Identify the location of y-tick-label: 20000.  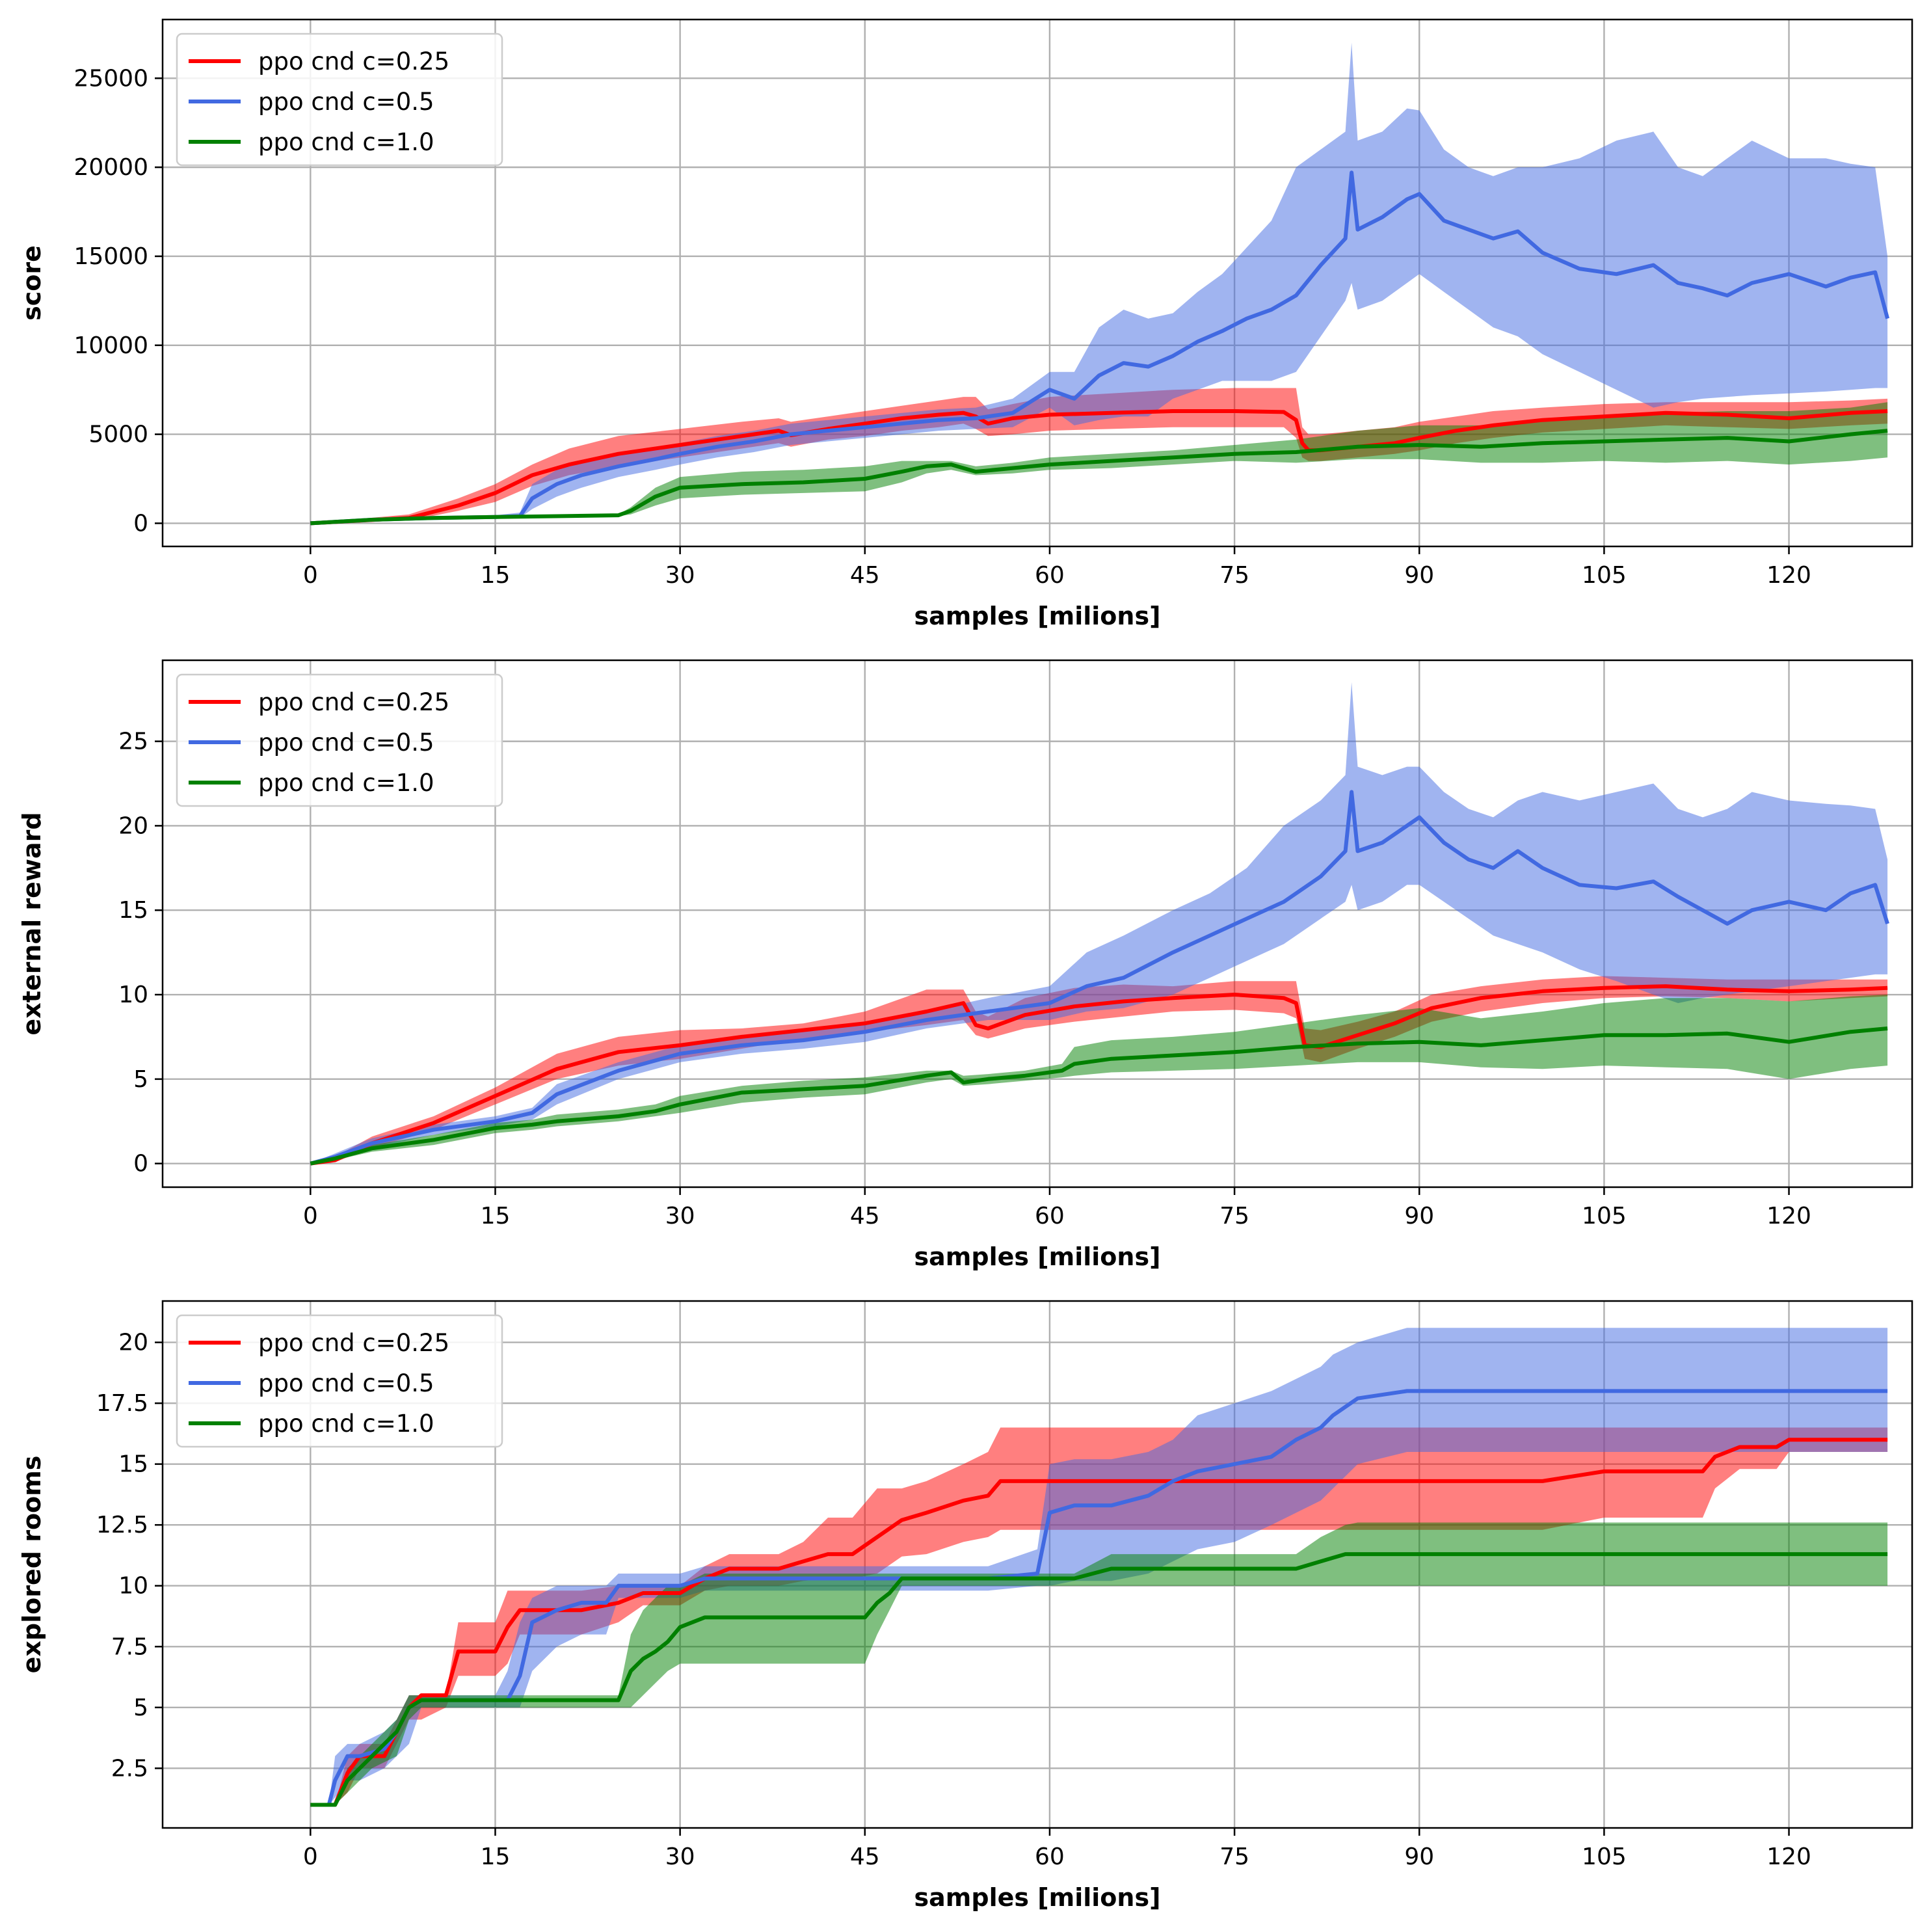
(110, 167).